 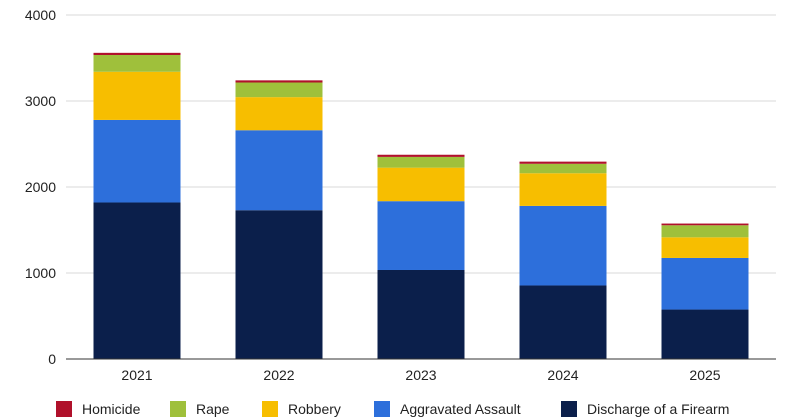 I want to click on bar-group-2024, so click(x=563, y=260).